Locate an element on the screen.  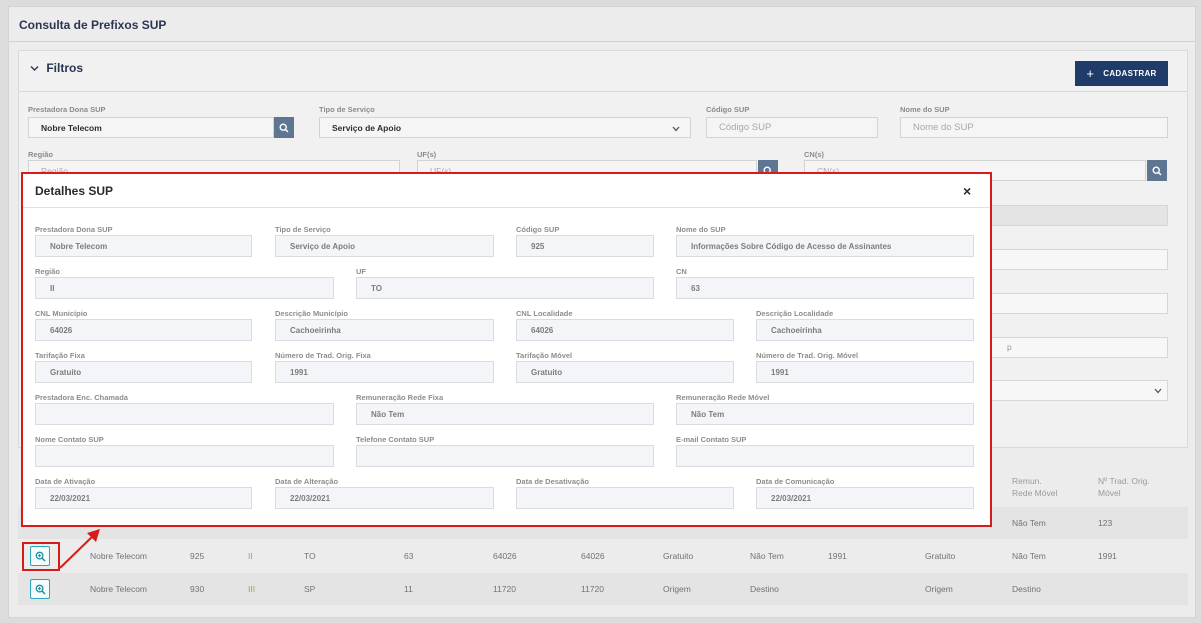
uf-label: UF is located at coordinates (361, 271).